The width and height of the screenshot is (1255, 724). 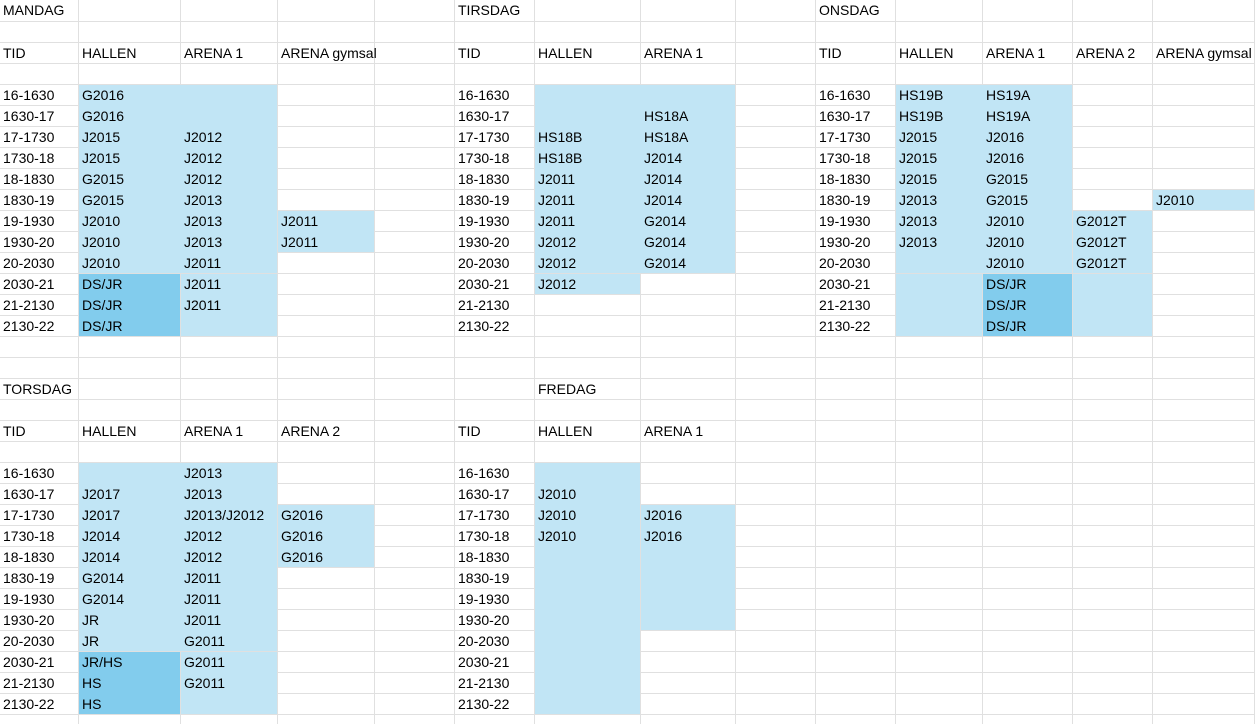 I want to click on time-slot-cell: 2030-21, so click(x=484, y=284).